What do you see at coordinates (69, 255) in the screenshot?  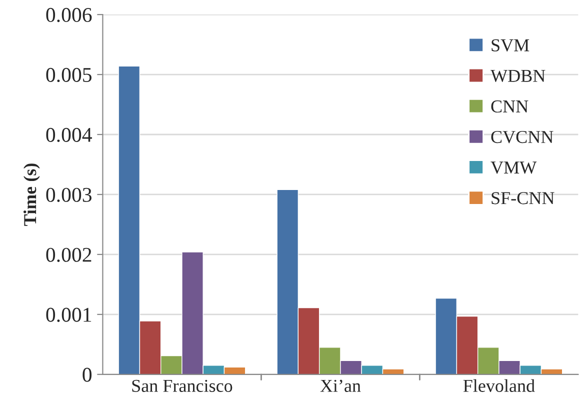 I see `y-tick-label: 0.002` at bounding box center [69, 255].